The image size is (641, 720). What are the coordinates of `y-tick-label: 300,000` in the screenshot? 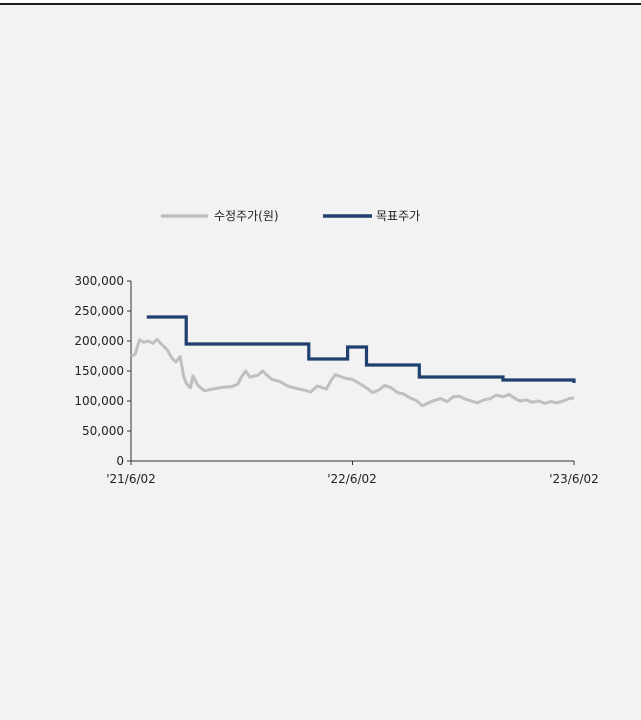 It's located at (99, 281).